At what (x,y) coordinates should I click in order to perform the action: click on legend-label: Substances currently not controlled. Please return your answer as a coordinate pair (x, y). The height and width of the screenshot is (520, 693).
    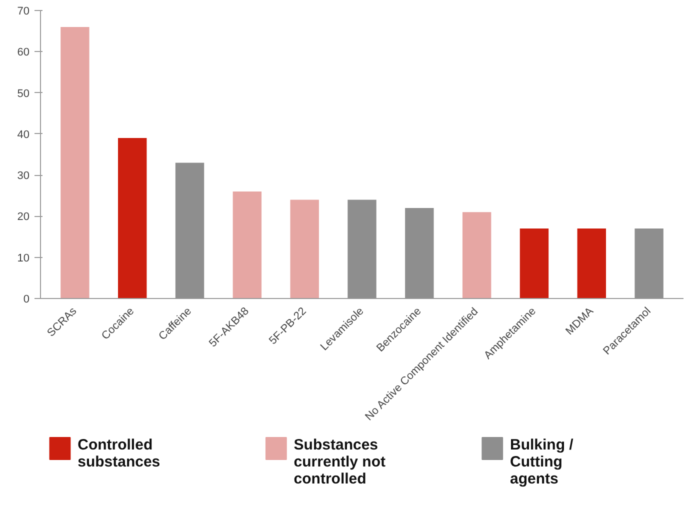
    Looking at the image, I should click on (340, 462).